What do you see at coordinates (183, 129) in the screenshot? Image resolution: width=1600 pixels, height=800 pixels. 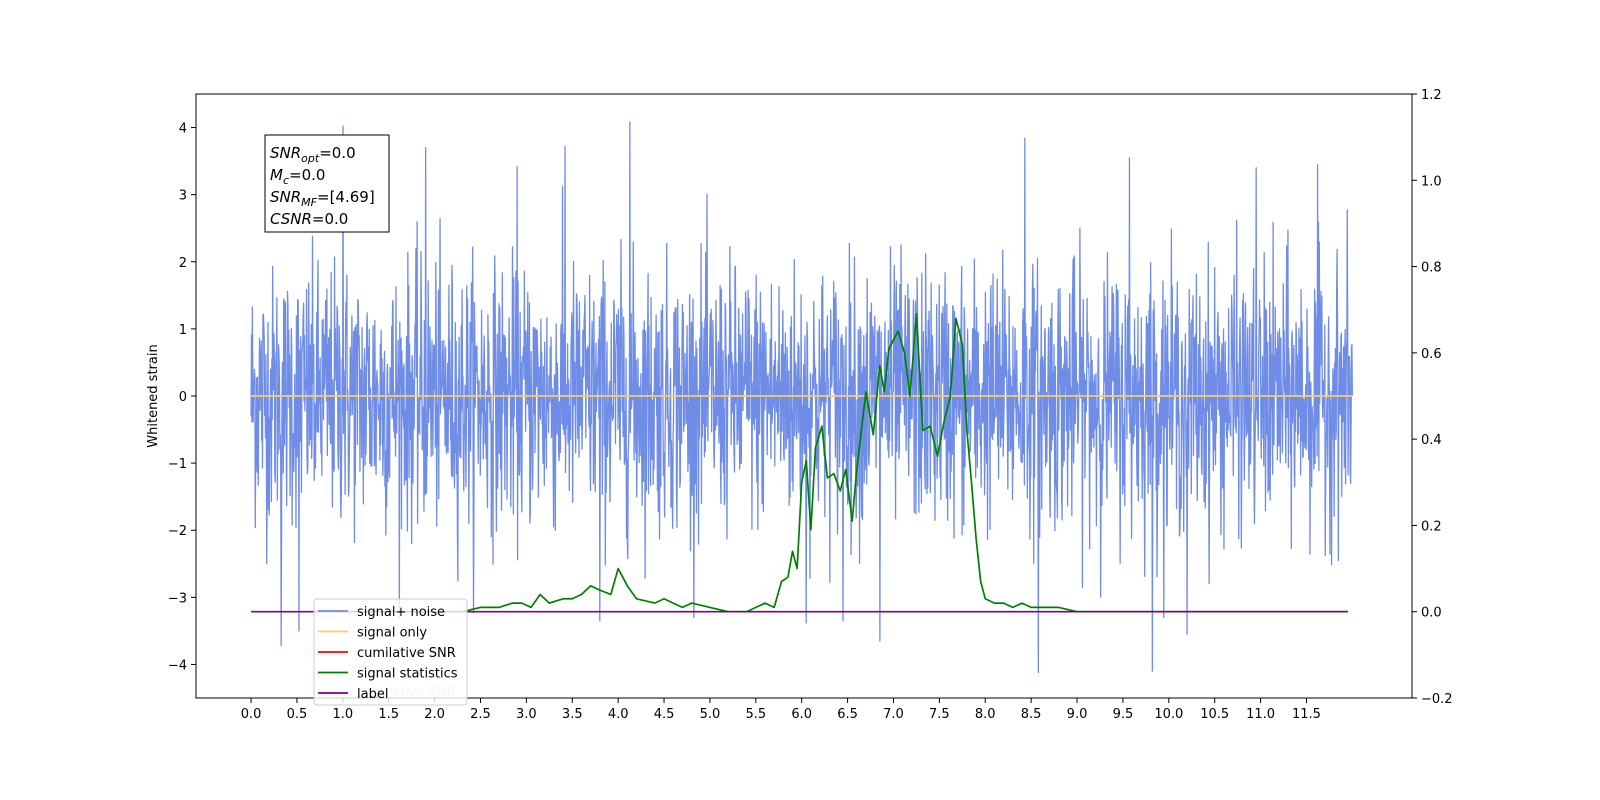 I see `y-tick-label: 4` at bounding box center [183, 129].